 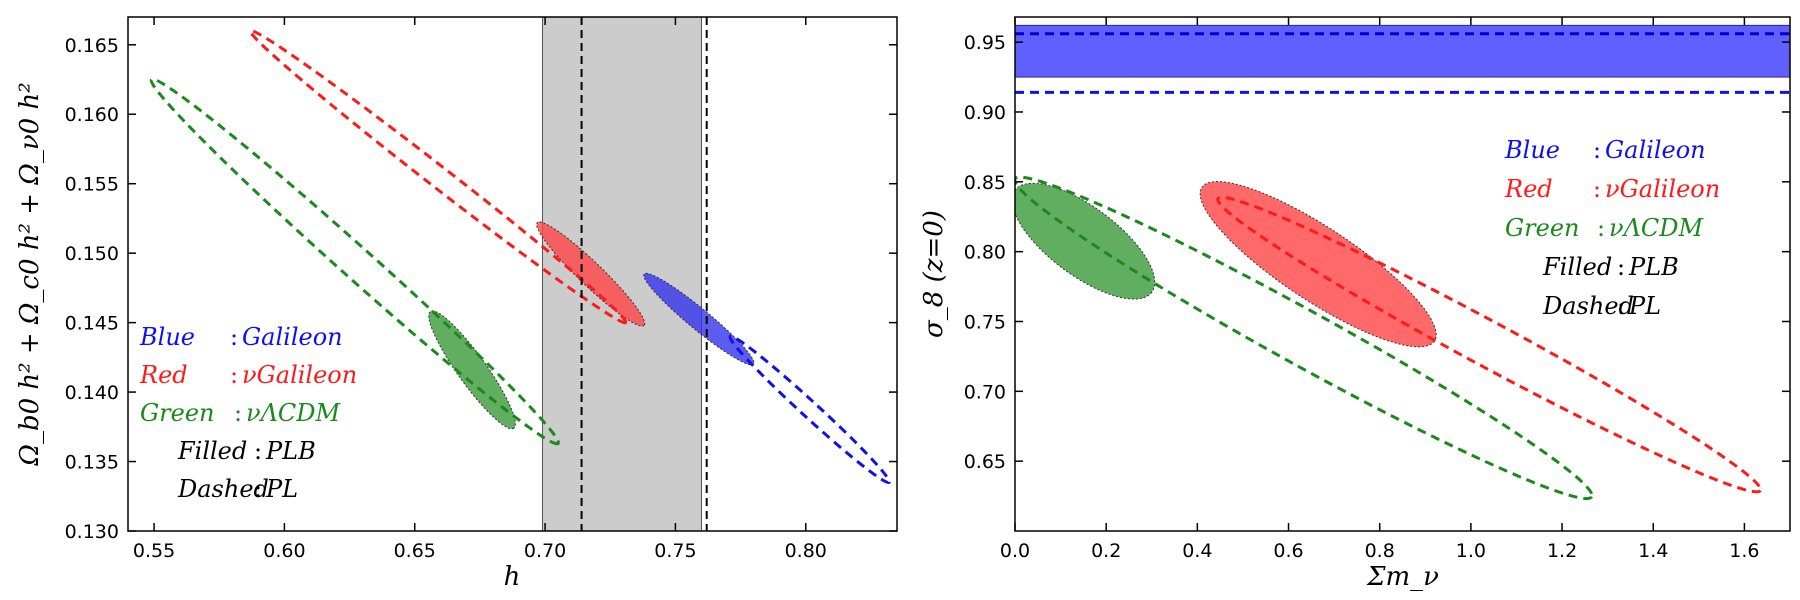 What do you see at coordinates (92, 254) in the screenshot?
I see `left-ytick-label: 0.150` at bounding box center [92, 254].